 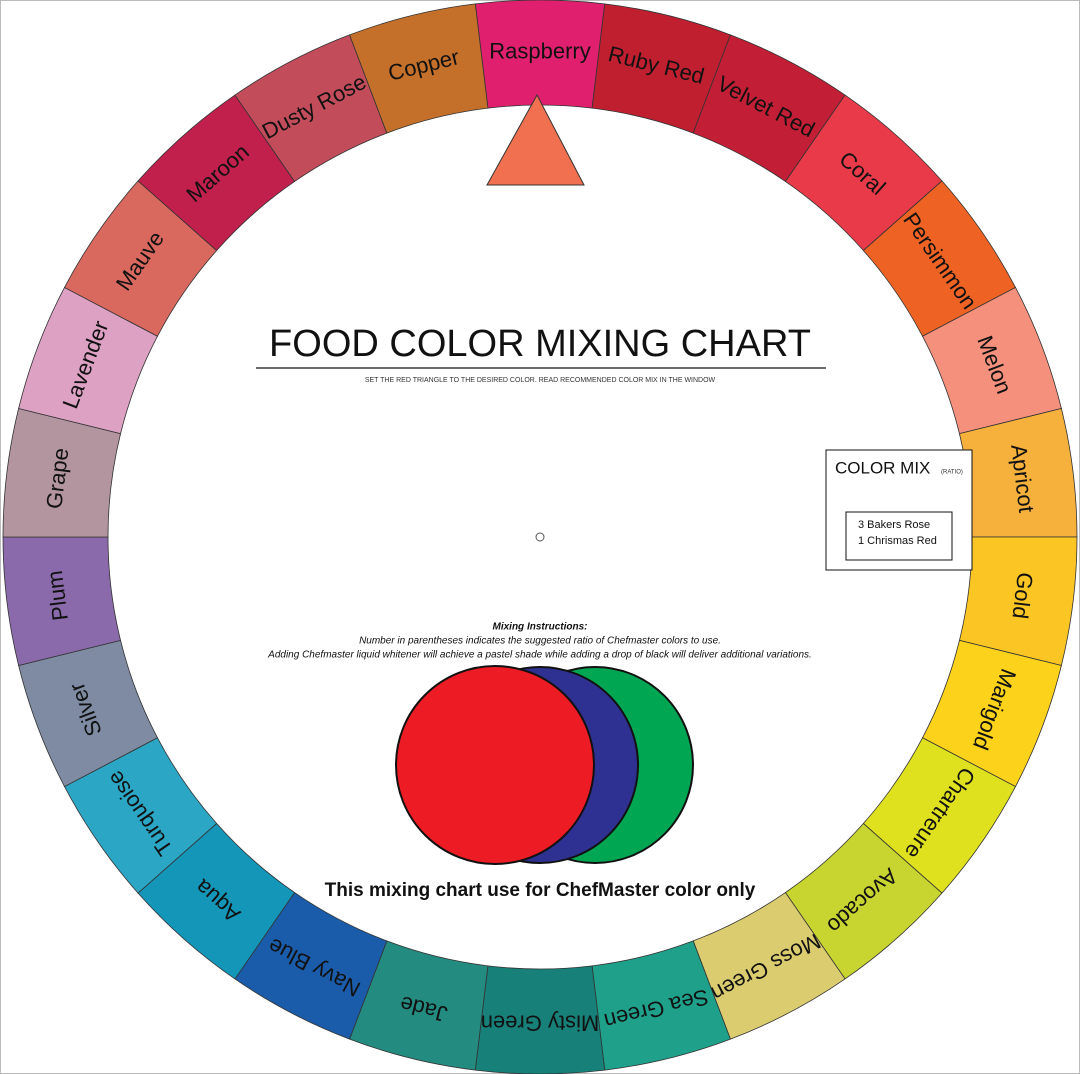 I want to click on segment-label: Plum, so click(x=57, y=595).